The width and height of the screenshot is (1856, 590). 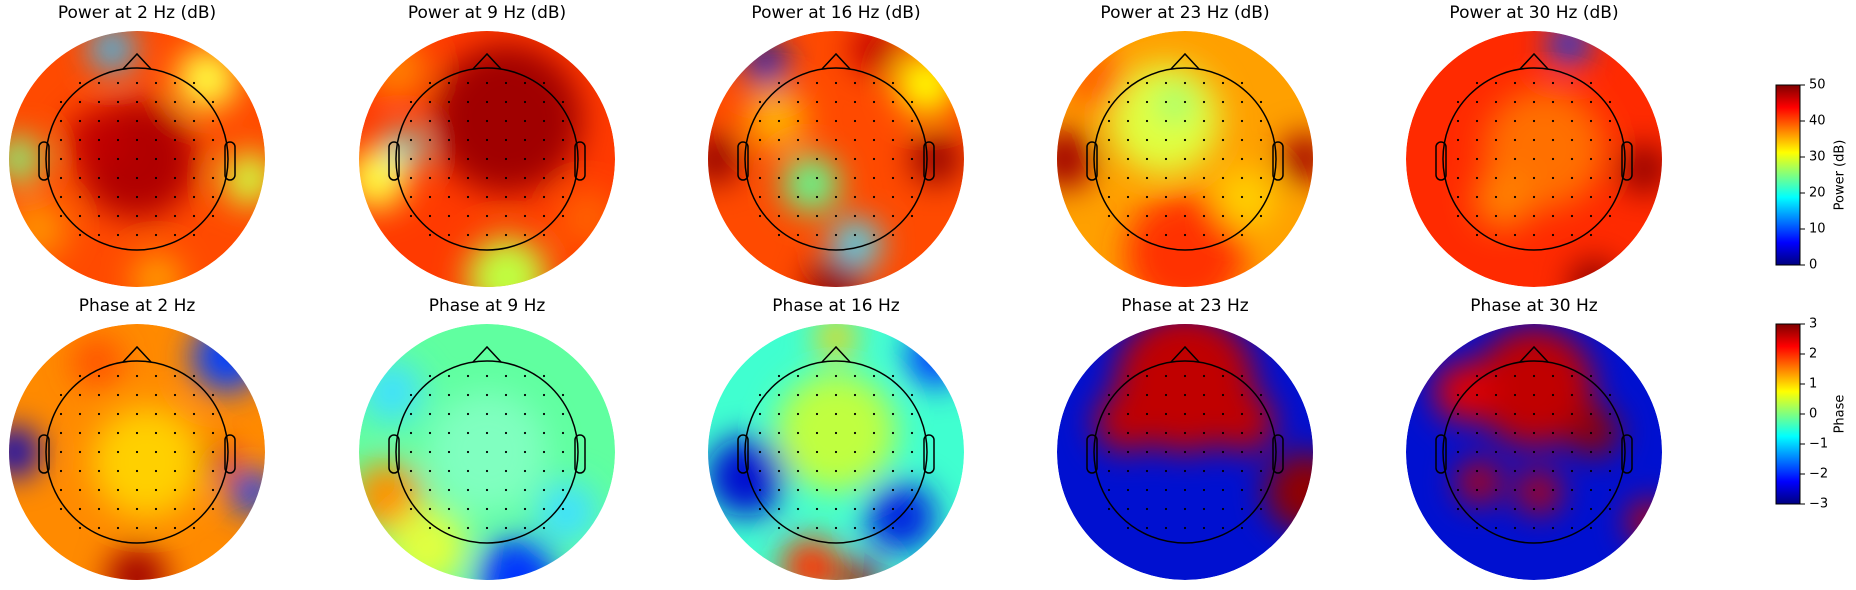 I want to click on tick-label: −1, so click(x=1818, y=444).